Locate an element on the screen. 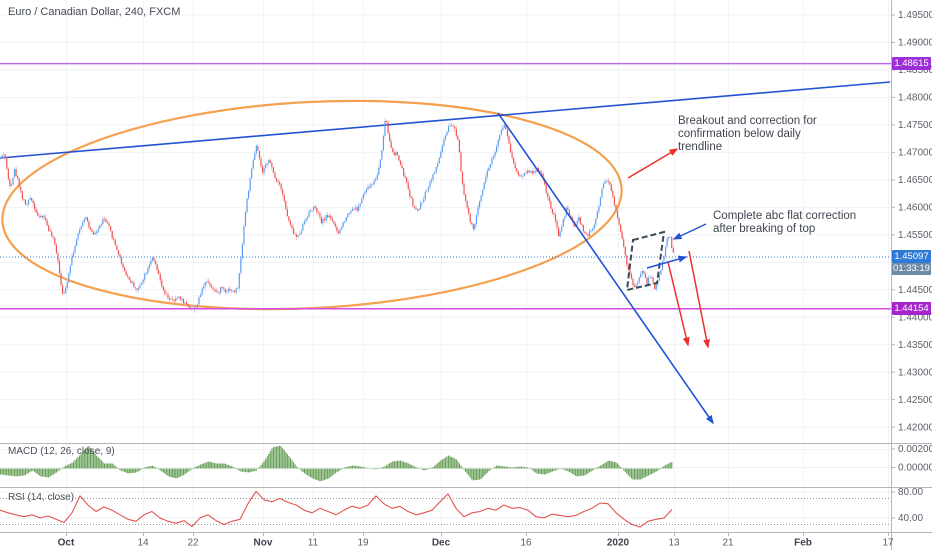 The height and width of the screenshot is (550, 932). svg-text: 80.00 is located at coordinates (910, 492).